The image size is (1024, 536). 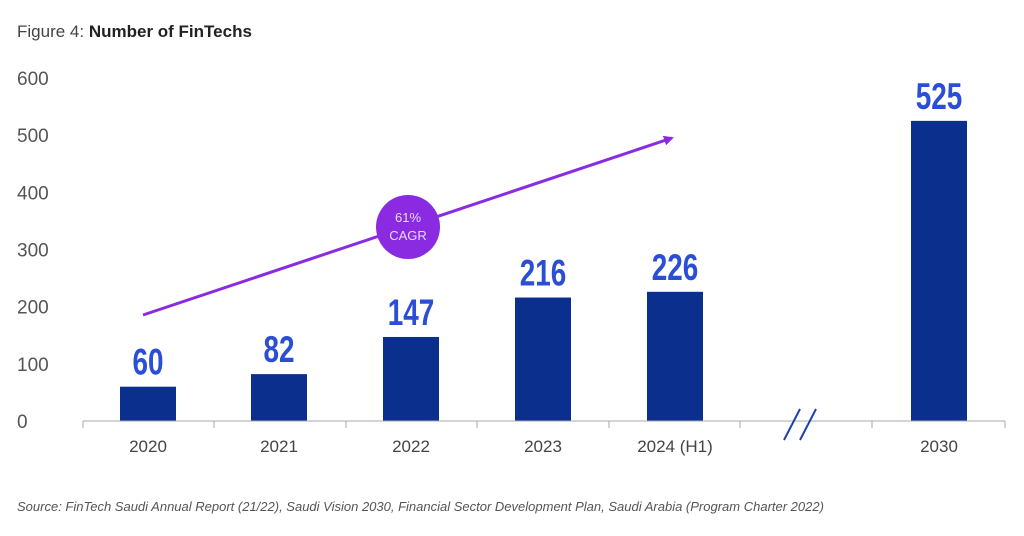 What do you see at coordinates (279, 446) in the screenshot?
I see `x-tick-label: 2021` at bounding box center [279, 446].